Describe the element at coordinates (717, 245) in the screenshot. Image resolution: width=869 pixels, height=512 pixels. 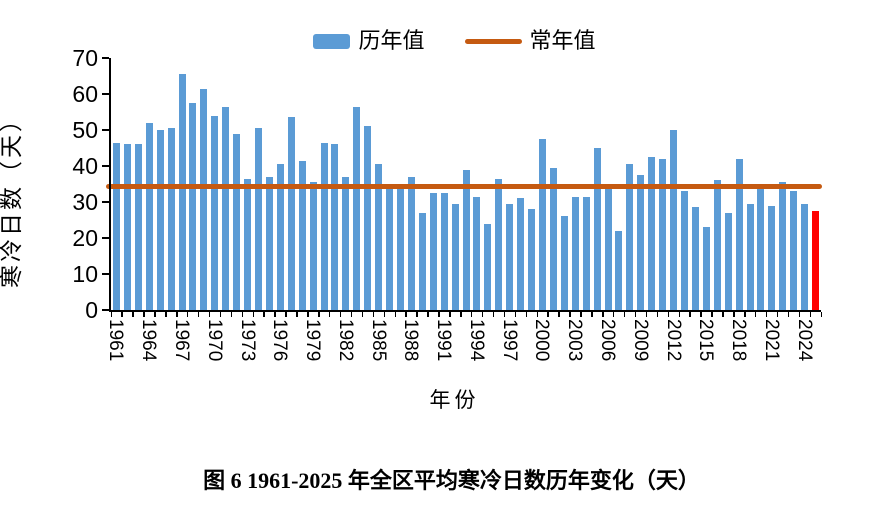
I see `bar-2016` at that location.